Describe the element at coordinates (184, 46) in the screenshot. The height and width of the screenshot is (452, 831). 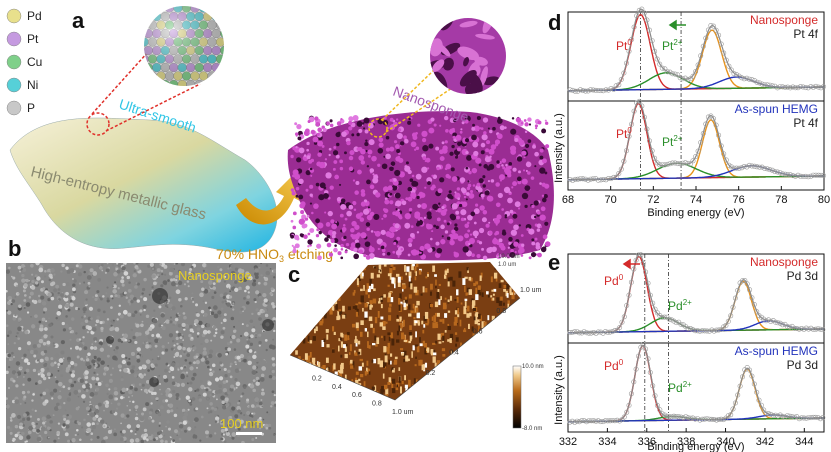
I see `atom-cluster-shade` at that location.